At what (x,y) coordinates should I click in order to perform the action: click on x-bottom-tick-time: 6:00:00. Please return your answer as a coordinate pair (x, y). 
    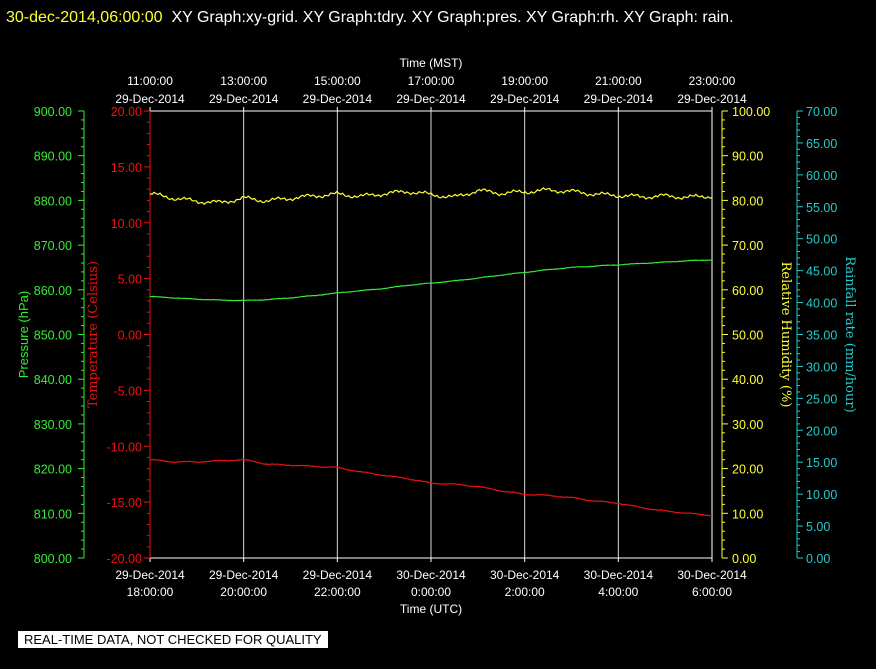
    Looking at the image, I should click on (712, 592).